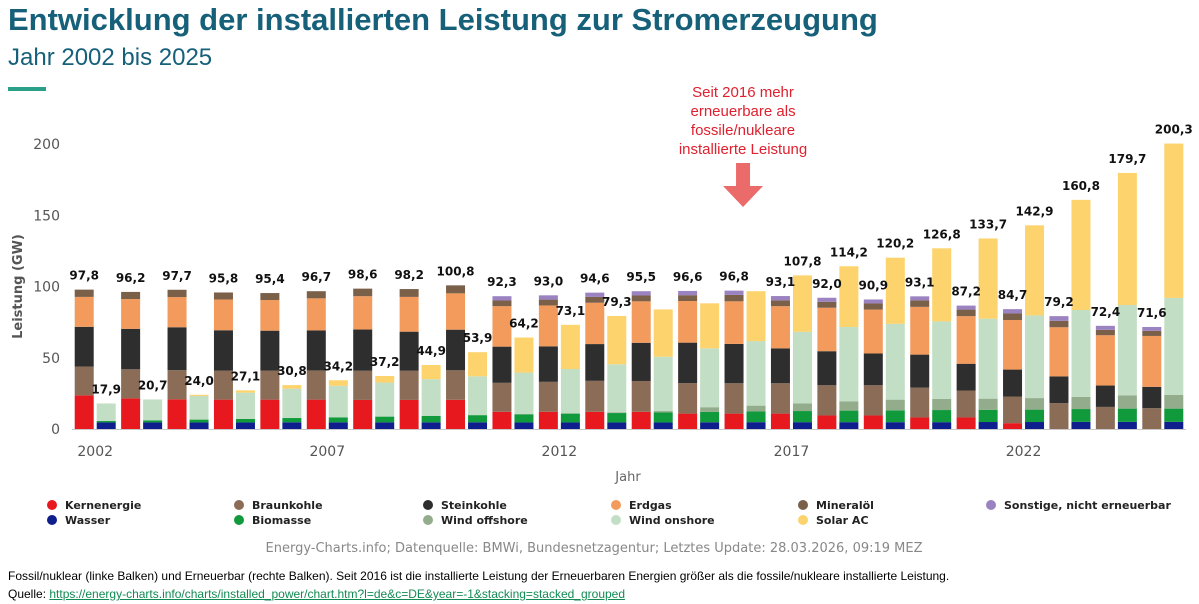 The image size is (1199, 604). I want to click on renewable-total-label: 73,1, so click(571, 311).